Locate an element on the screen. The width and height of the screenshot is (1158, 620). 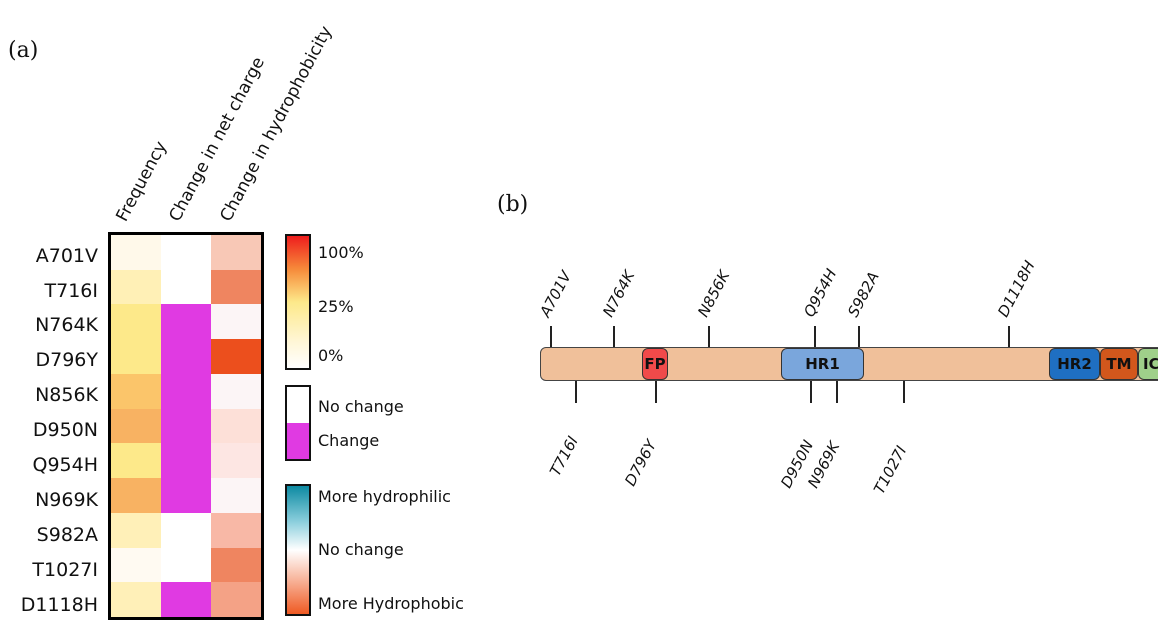
tick-d796y is located at coordinates (656, 392).